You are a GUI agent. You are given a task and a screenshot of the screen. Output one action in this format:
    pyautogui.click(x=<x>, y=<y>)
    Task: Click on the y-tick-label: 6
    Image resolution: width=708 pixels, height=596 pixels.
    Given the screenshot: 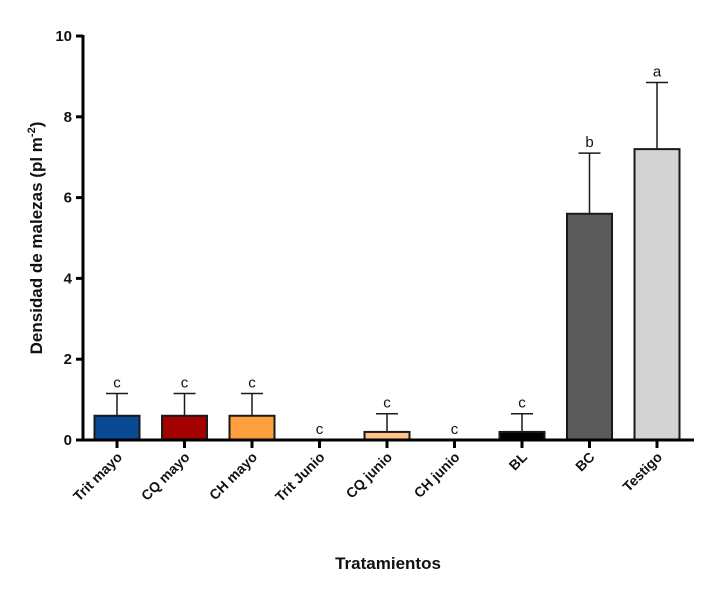 What is the action you would take?
    pyautogui.click(x=68, y=198)
    